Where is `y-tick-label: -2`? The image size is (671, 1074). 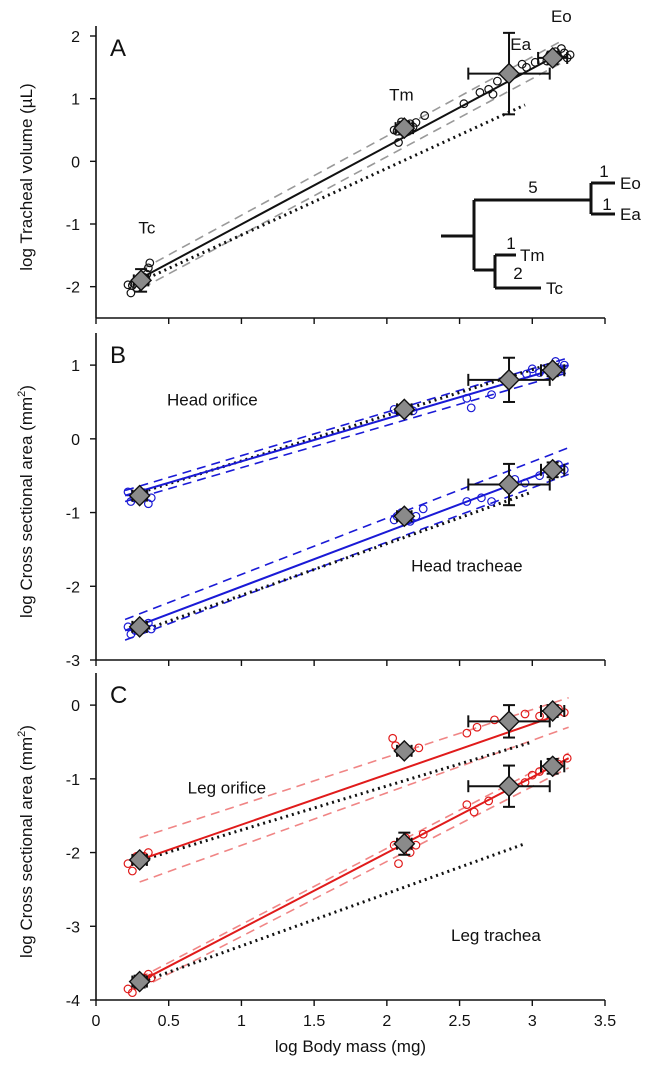
y-tick-label: -2 is located at coordinates (73, 587).